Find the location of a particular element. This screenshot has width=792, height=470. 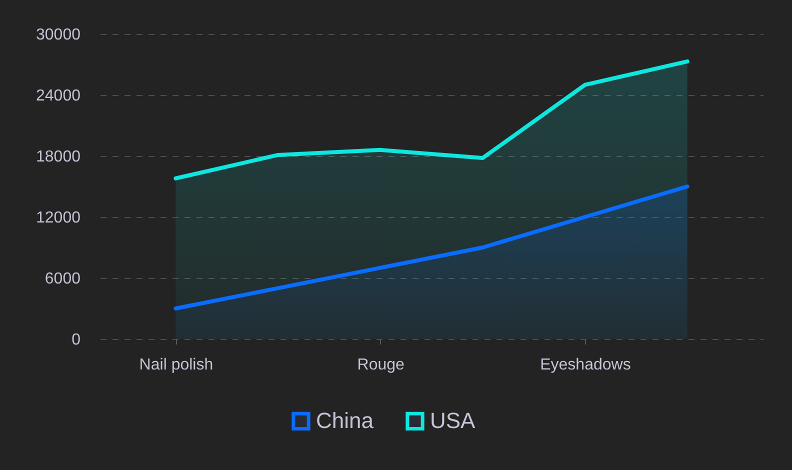

y-tick-label: 18000 is located at coordinates (58, 157).